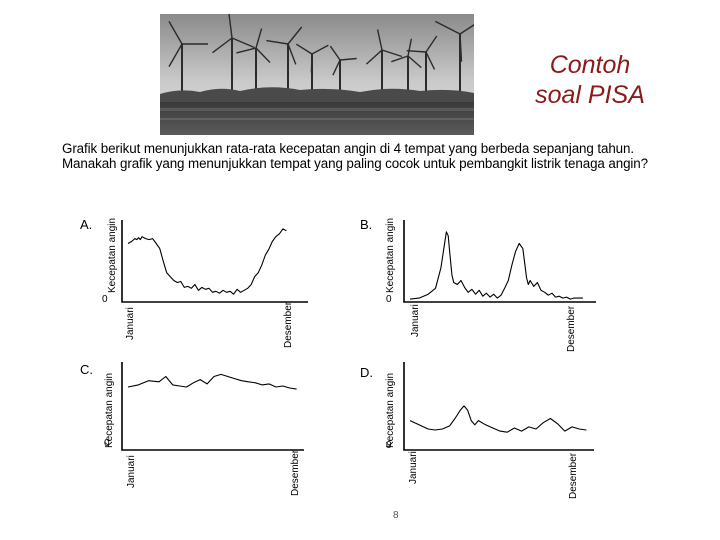 This screenshot has height=540, width=720. Describe the element at coordinates (390, 255) in the screenshot. I see `panel-b-ylabel: Kecepatan angin` at that location.